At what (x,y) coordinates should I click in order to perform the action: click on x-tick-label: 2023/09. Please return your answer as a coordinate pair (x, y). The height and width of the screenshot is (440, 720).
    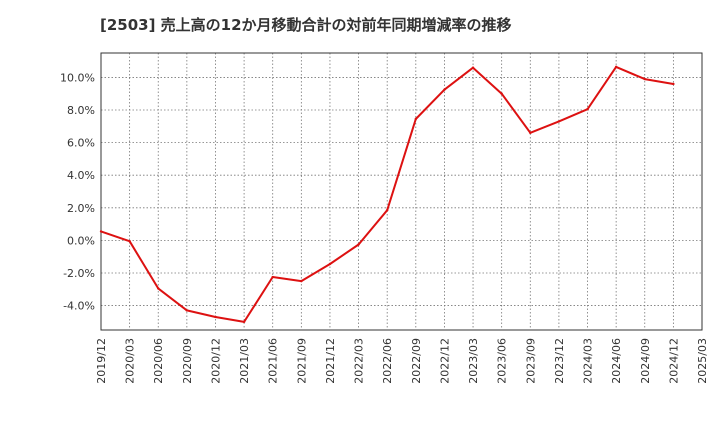
    Looking at the image, I should click on (530, 361).